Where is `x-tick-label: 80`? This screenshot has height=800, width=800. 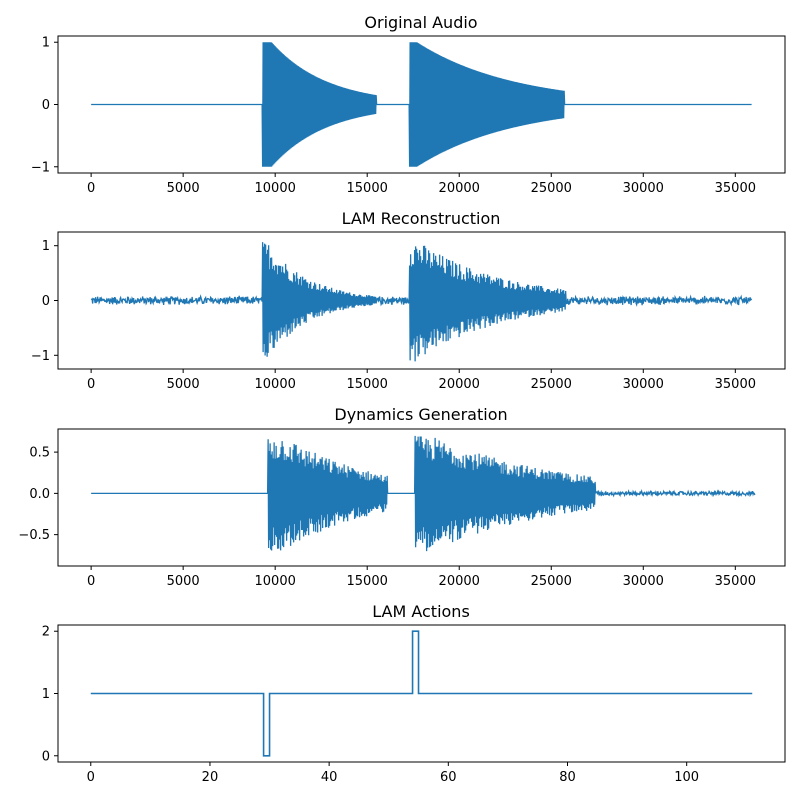
x-tick-label: 80 is located at coordinates (567, 777).